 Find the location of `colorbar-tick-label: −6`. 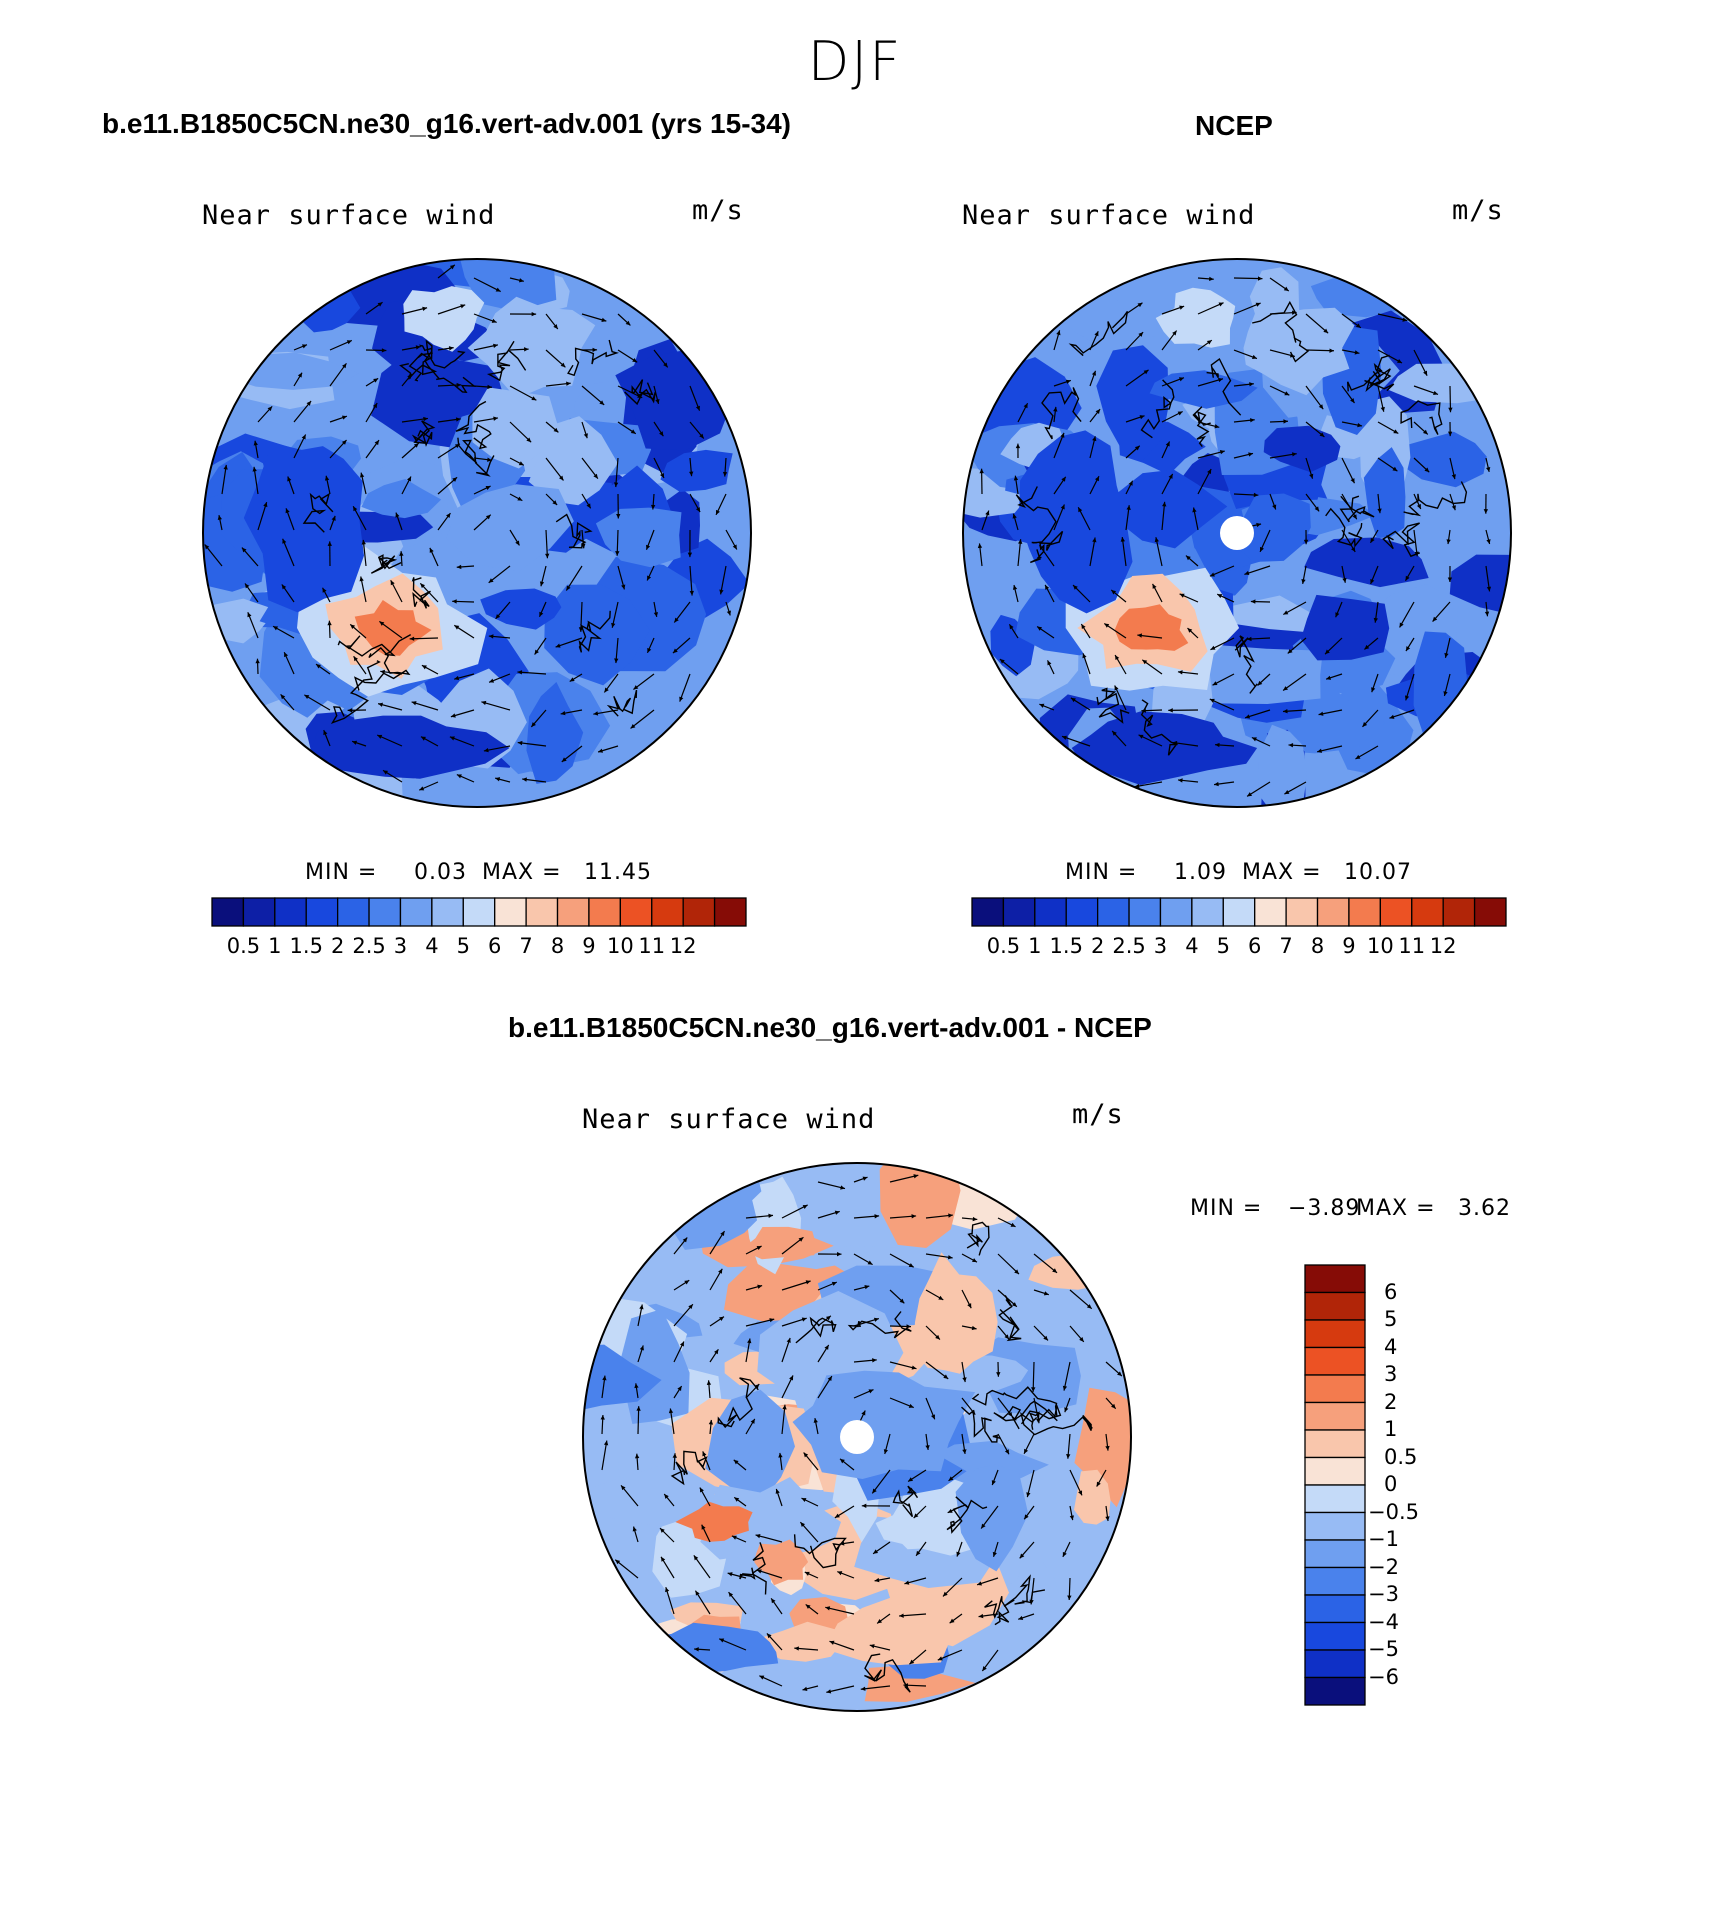

colorbar-tick-label: −6 is located at coordinates (1383, 1676).